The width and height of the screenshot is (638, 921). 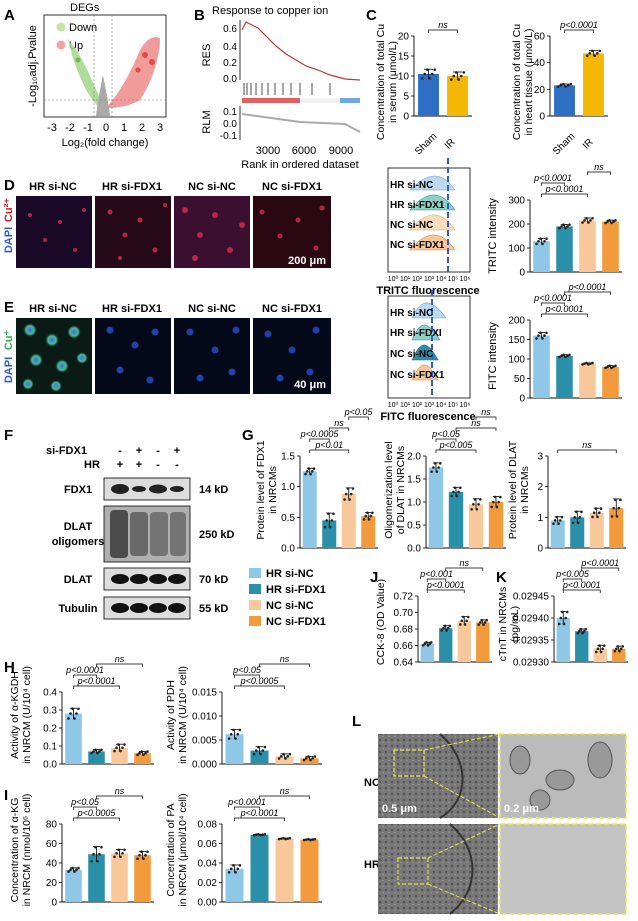 I want to click on y-tick-label: 0.02930, so click(x=531, y=663).